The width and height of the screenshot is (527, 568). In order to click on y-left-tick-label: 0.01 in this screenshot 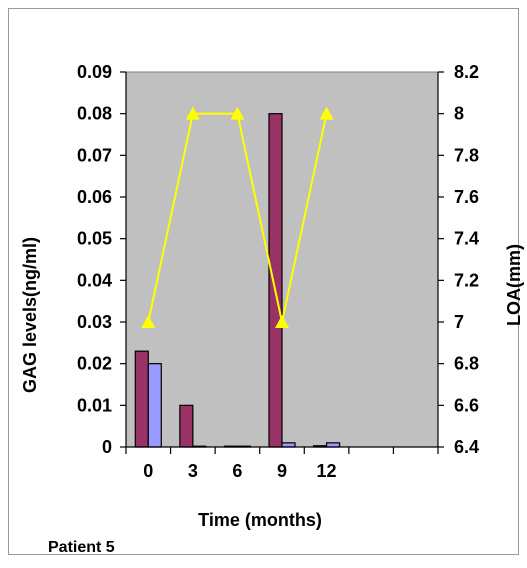, I will do `click(94, 405)`.